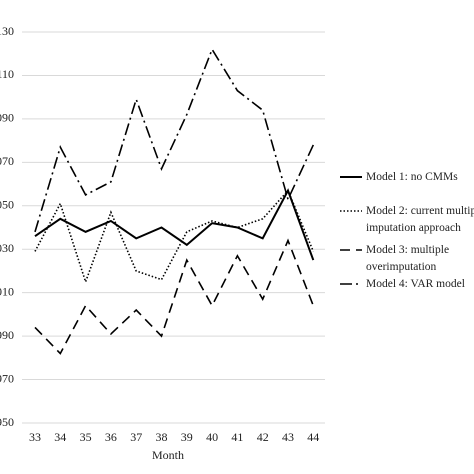 This screenshot has width=474, height=474. What do you see at coordinates (35, 437) in the screenshot?
I see `x-tick-label: 33` at bounding box center [35, 437].